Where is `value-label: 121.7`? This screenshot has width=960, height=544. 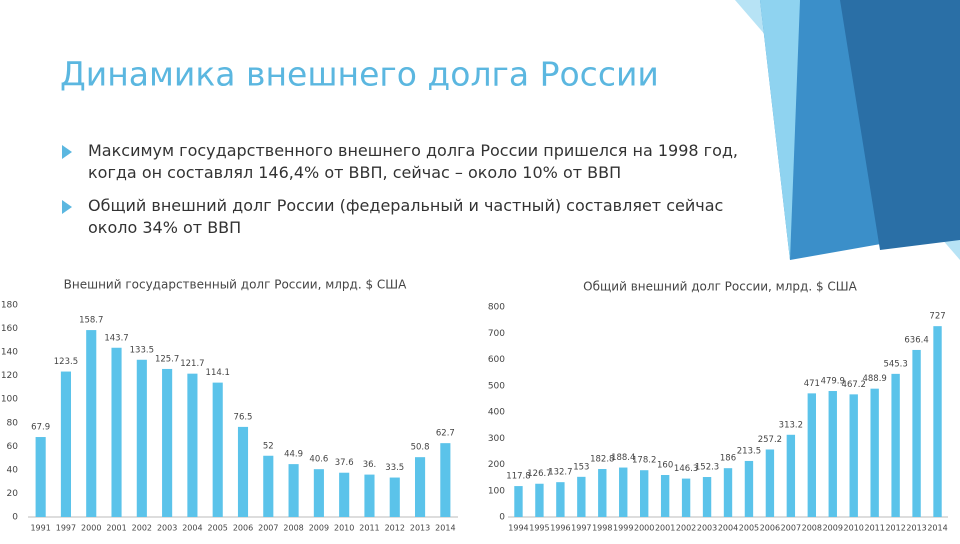 value-label: 121.7 is located at coordinates (192, 364).